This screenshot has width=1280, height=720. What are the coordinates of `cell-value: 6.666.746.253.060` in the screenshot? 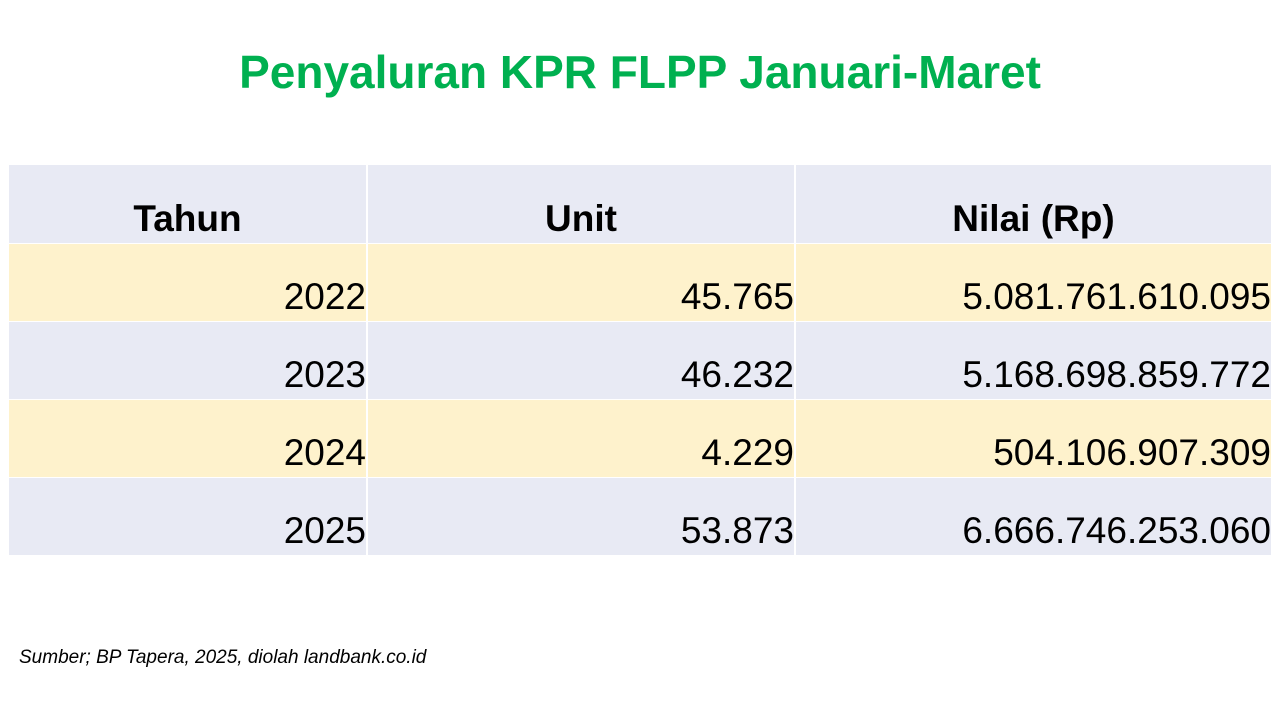 It's located at (1032, 516).